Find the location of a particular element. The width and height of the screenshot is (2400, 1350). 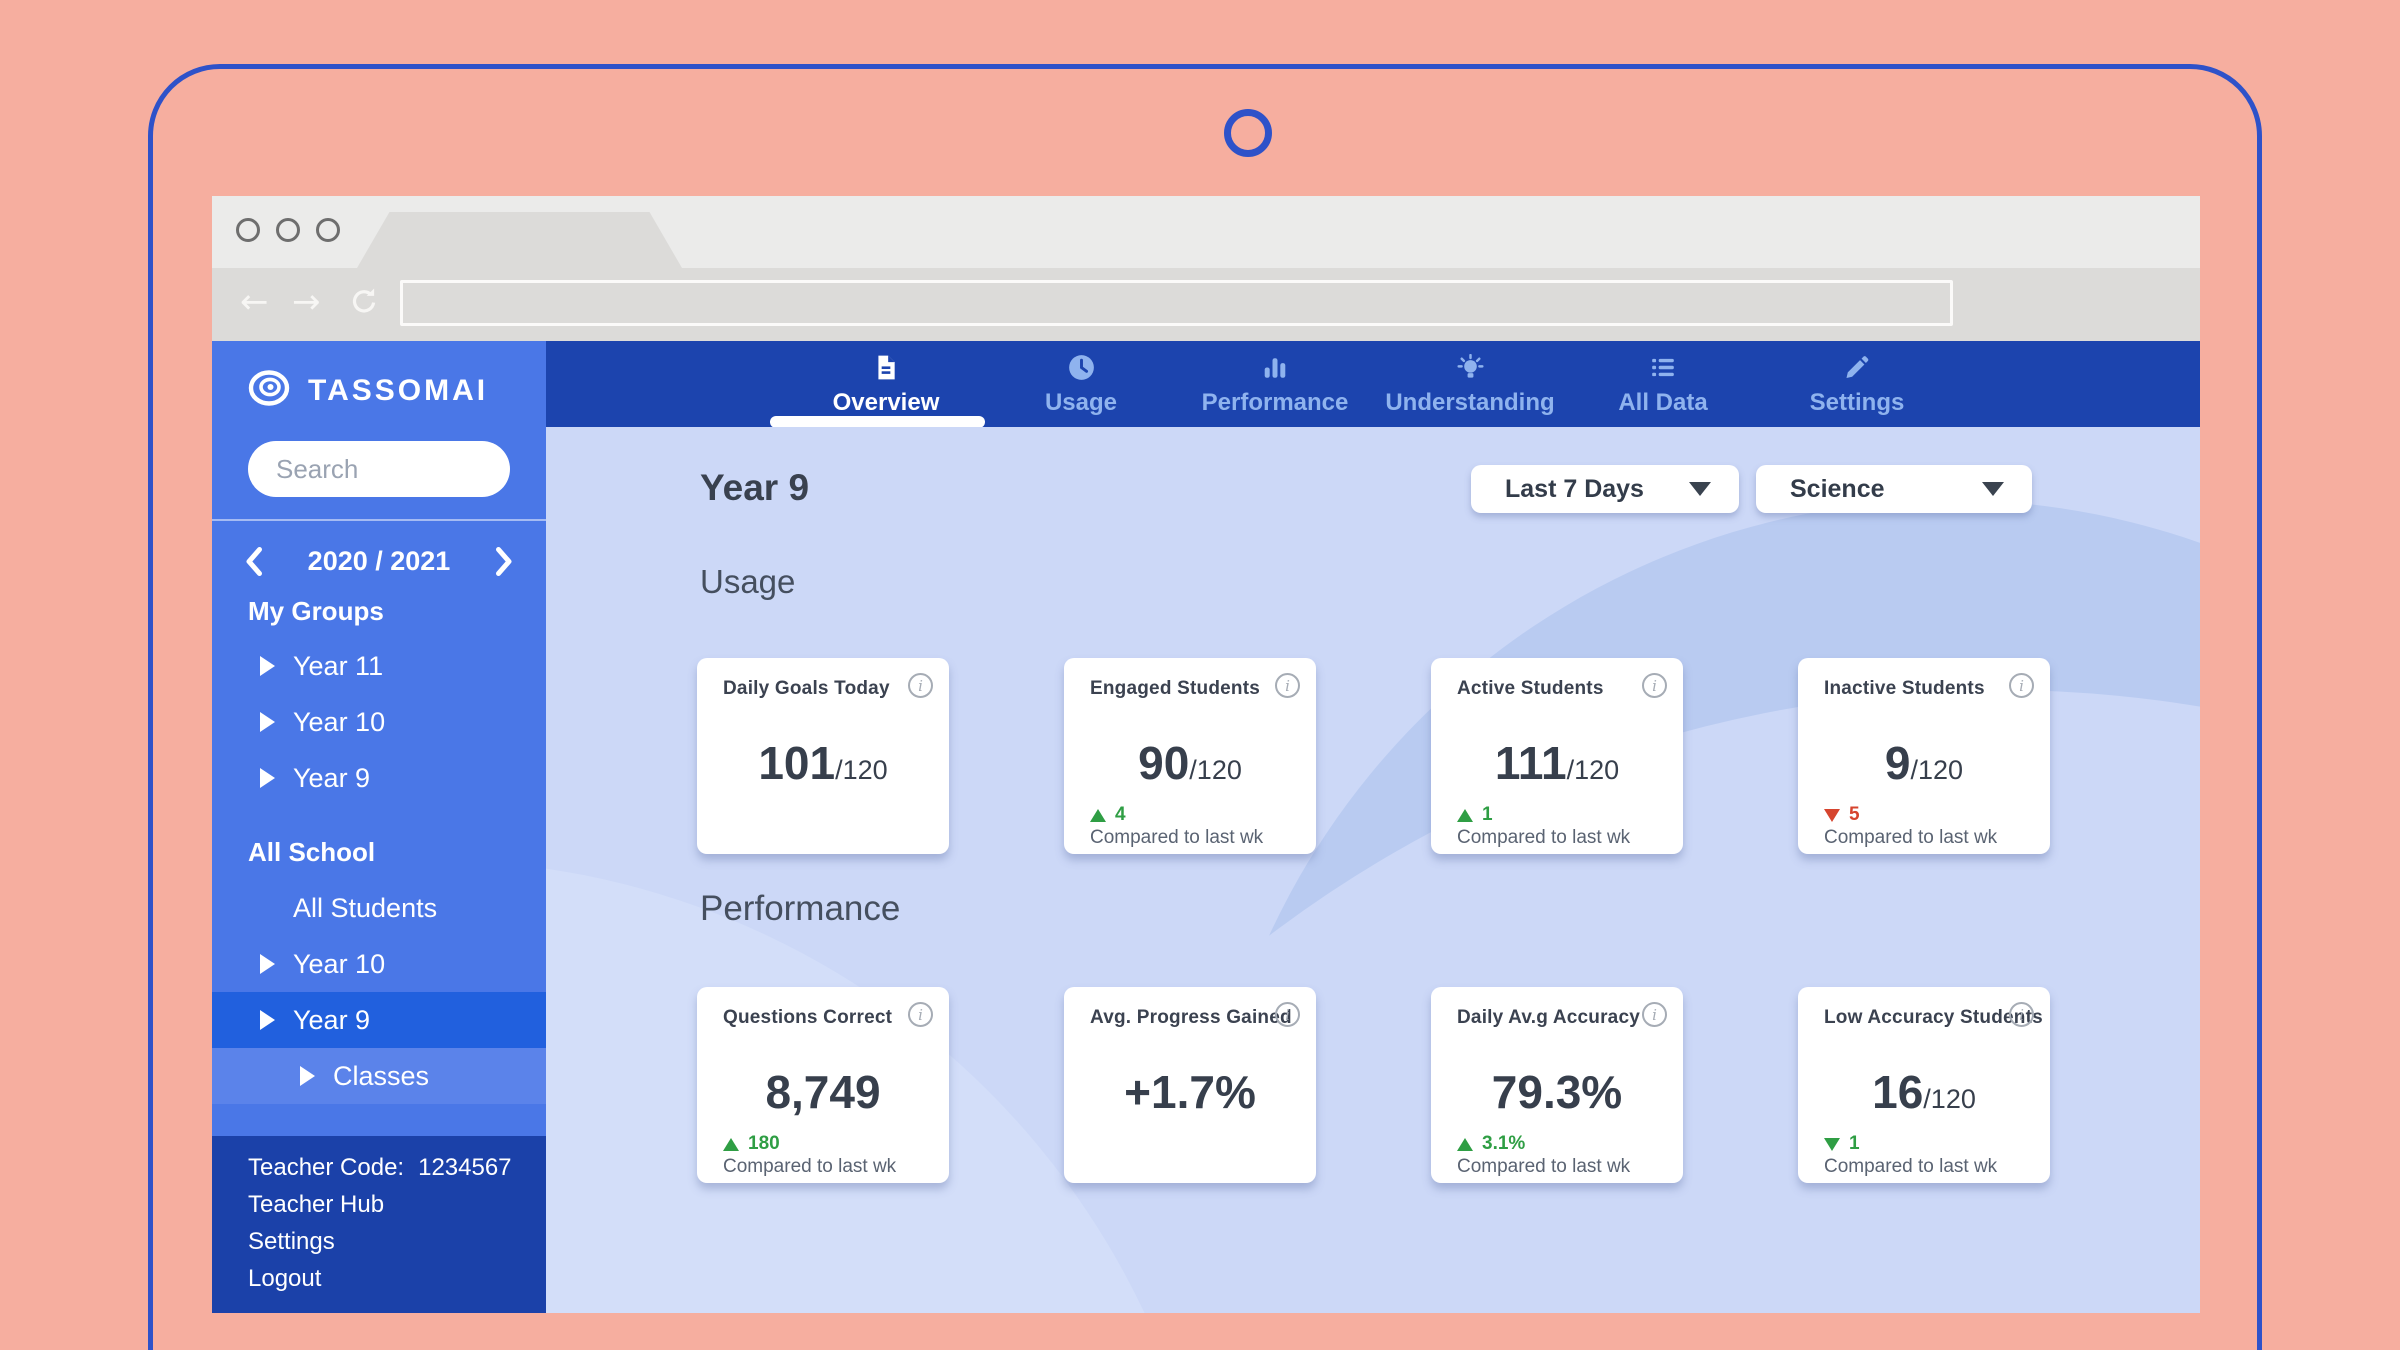

sidebar-item-all-year-9: Year 9 is located at coordinates (379, 1020).